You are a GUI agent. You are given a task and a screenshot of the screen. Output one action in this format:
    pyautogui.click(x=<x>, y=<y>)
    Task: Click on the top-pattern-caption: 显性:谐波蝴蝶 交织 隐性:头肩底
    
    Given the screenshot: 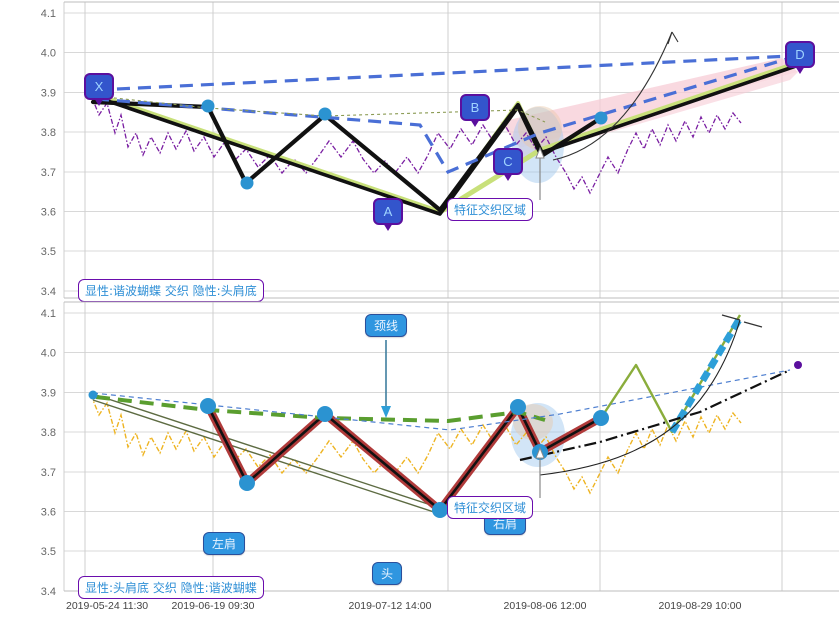 What is the action you would take?
    pyautogui.click(x=171, y=290)
    